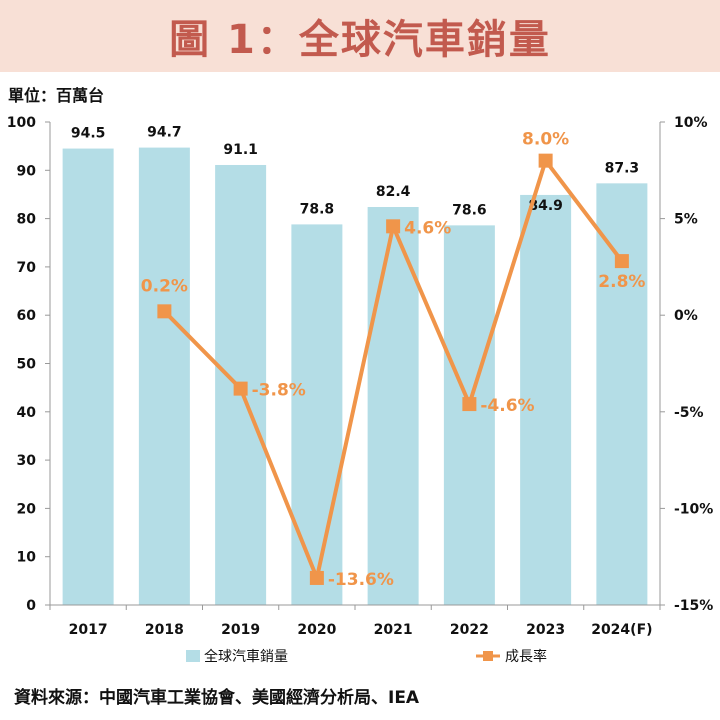  I want to click on growth-rate-label: 8.0%, so click(545, 140).